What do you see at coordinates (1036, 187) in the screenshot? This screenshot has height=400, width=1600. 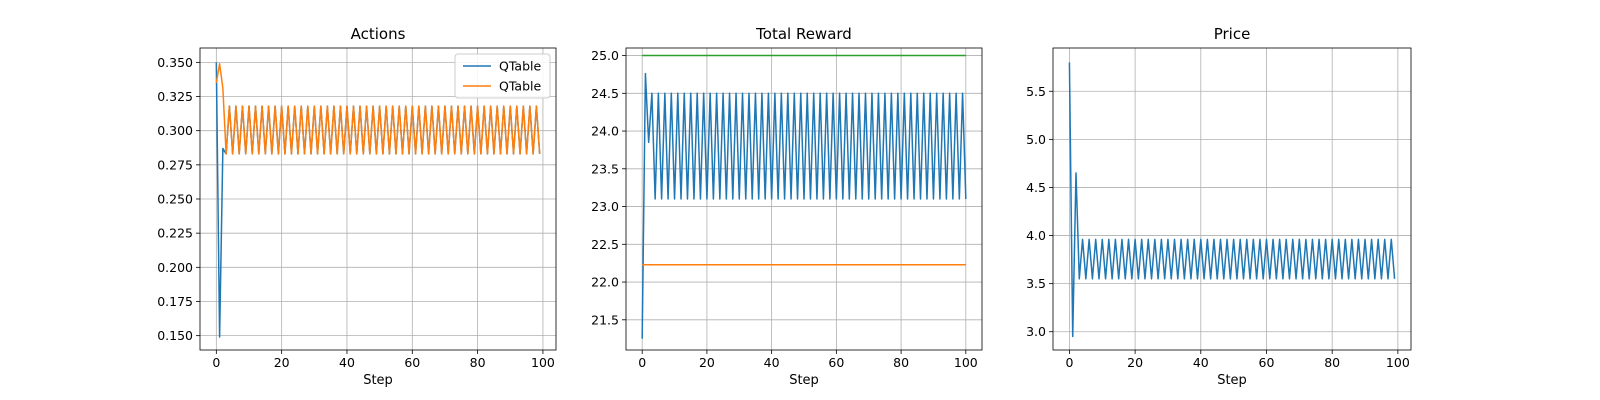 I see `y-tick-label: 4.5` at bounding box center [1036, 187].